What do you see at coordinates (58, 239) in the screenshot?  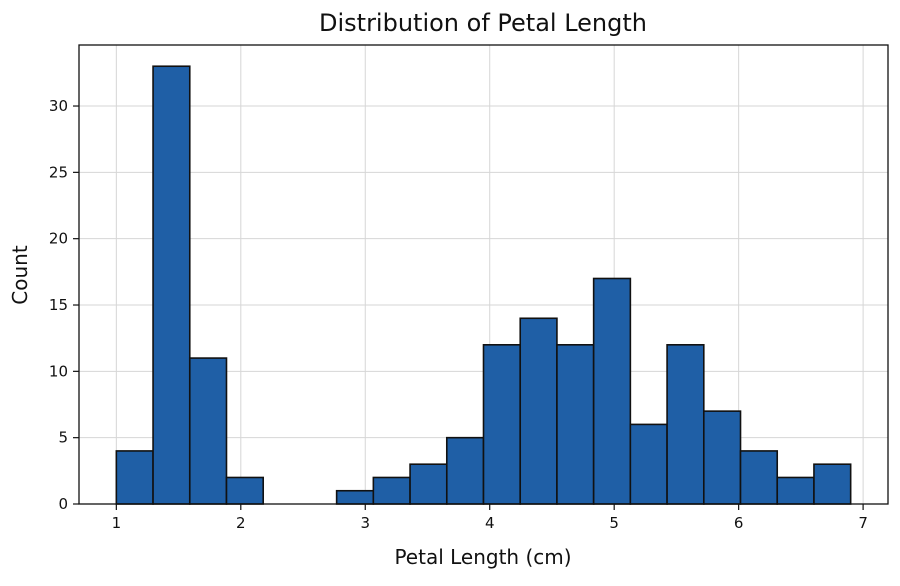 I see `y-tick-label: 20` at bounding box center [58, 239].